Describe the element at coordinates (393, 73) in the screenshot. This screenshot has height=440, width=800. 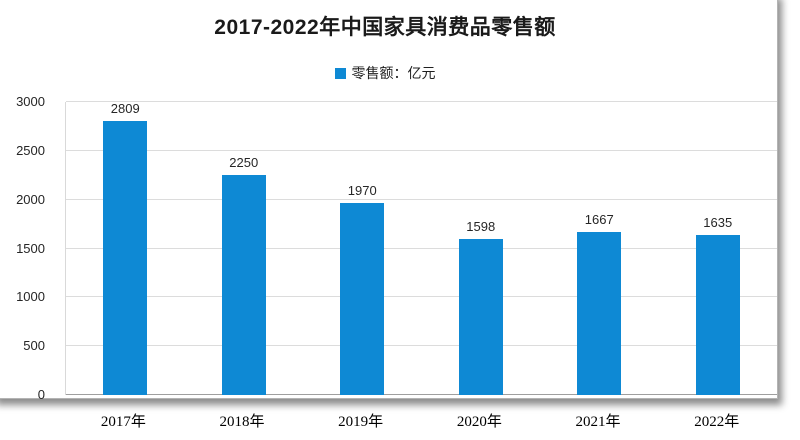
I see `legend-label: 零售额：亿元` at that location.